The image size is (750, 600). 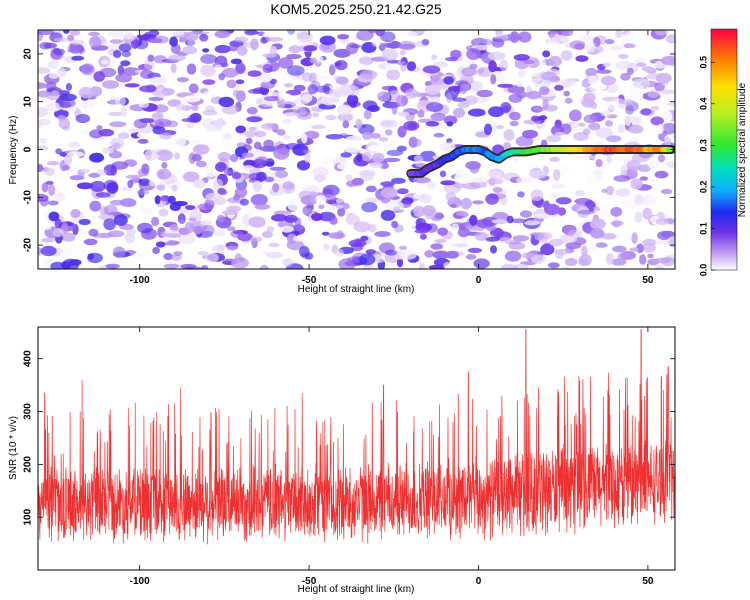 What do you see at coordinates (703, 62) in the screenshot?
I see `colorbar-tick-label: 0.5` at bounding box center [703, 62].